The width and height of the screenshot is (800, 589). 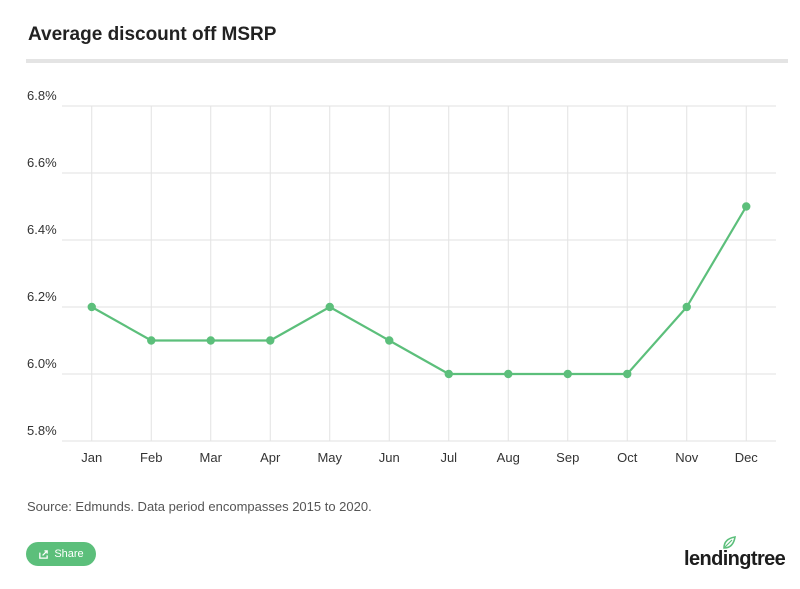 What do you see at coordinates (42, 162) in the screenshot?
I see `y-tick-label: 6.6%` at bounding box center [42, 162].